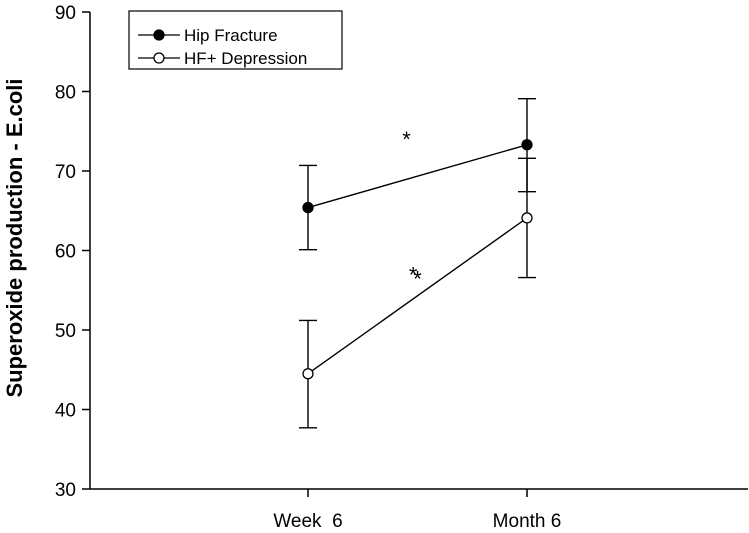 This screenshot has height=533, width=749. I want to click on significance-asterisk-0: *, so click(406, 139).